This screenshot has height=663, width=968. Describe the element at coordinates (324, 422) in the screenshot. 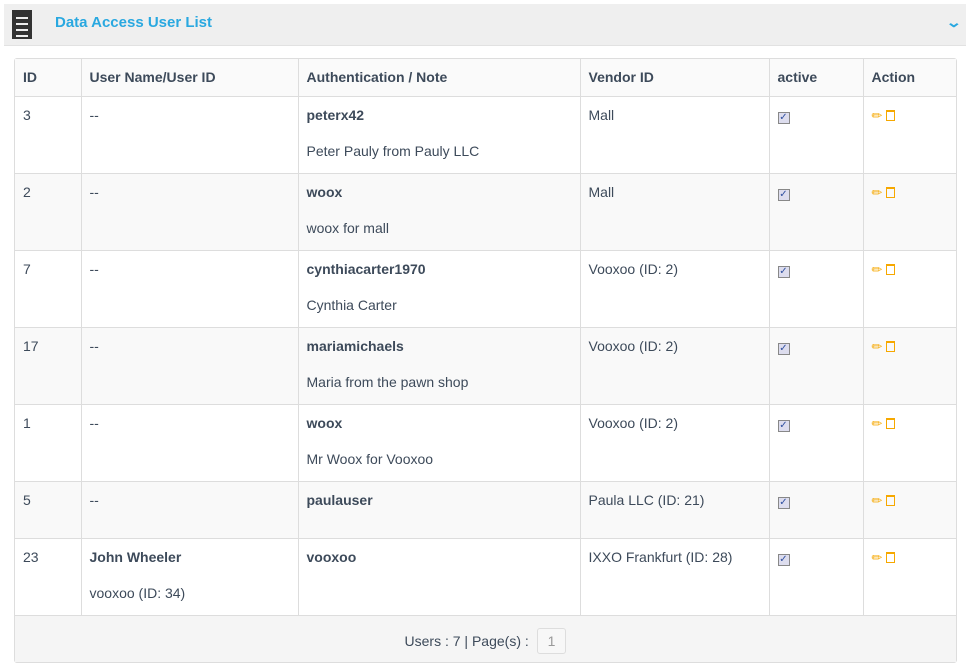

I see `auth-login: woox` at that location.